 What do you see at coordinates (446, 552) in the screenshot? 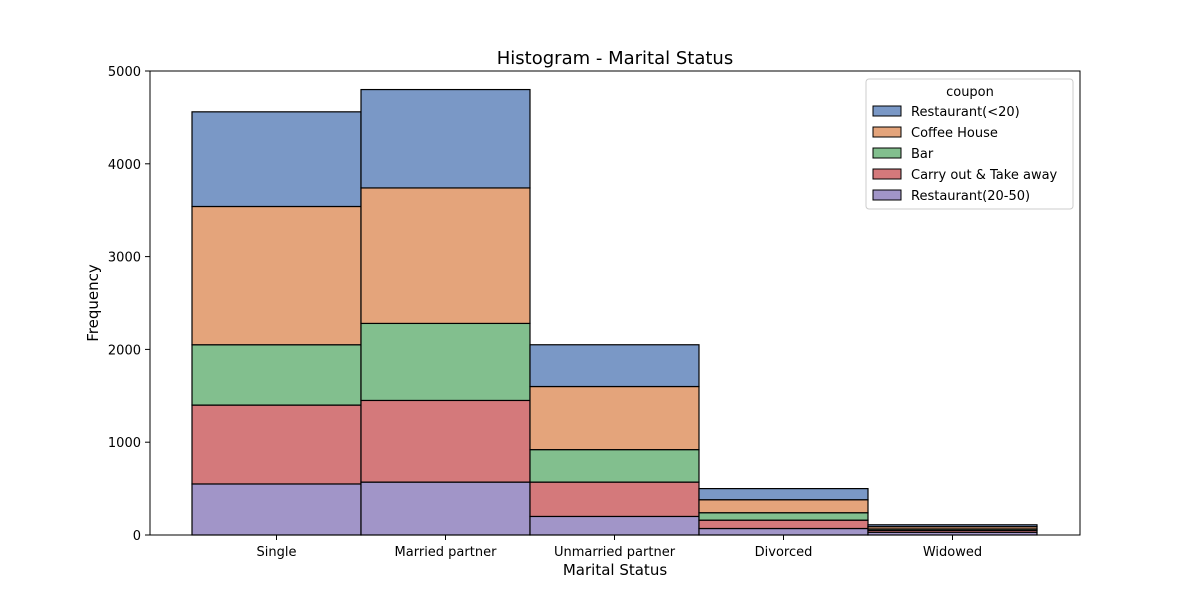
I see `x-tick-label: Married partner` at bounding box center [446, 552].